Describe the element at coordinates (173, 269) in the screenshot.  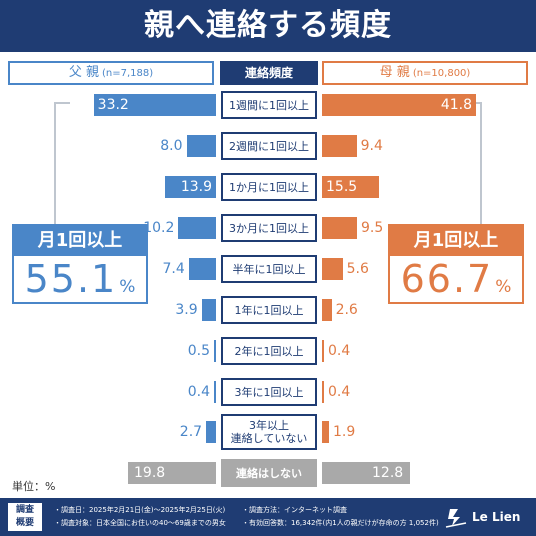
I see `father-value-label: 7.4` at that location.